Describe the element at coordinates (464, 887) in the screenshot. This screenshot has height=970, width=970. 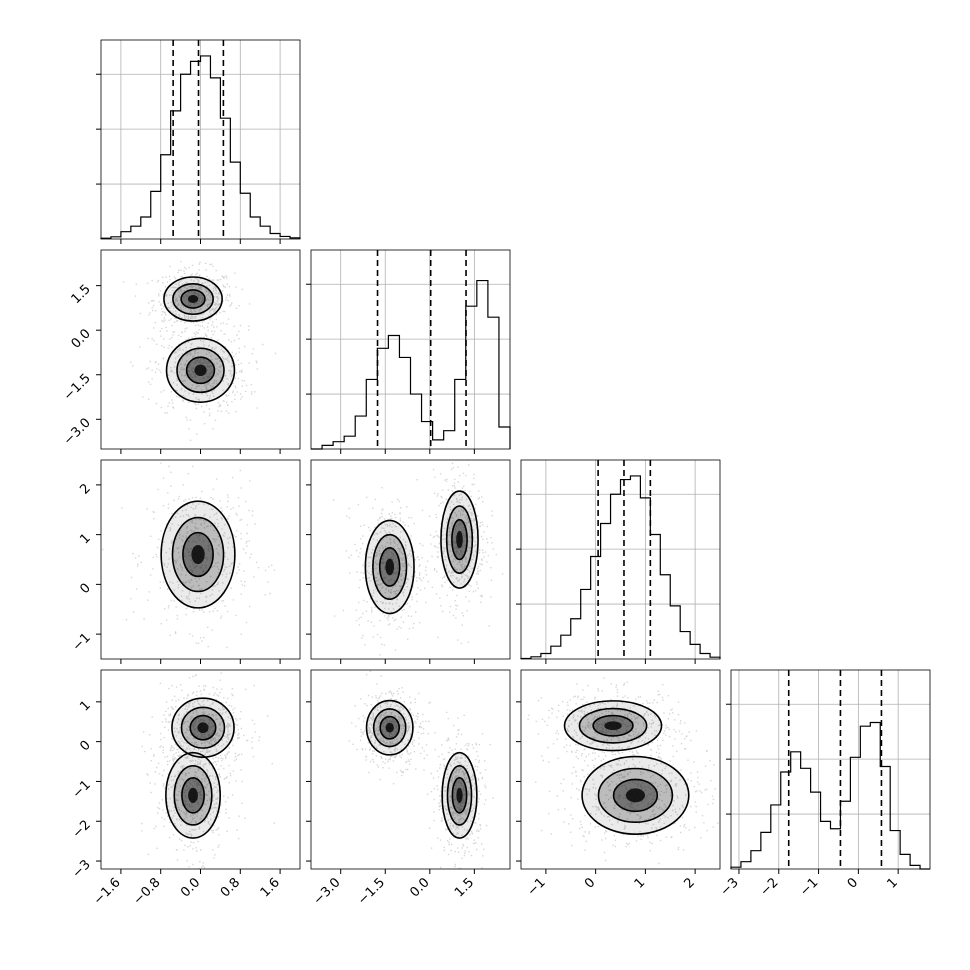
I see `x-tick-label: 1.5` at that location.